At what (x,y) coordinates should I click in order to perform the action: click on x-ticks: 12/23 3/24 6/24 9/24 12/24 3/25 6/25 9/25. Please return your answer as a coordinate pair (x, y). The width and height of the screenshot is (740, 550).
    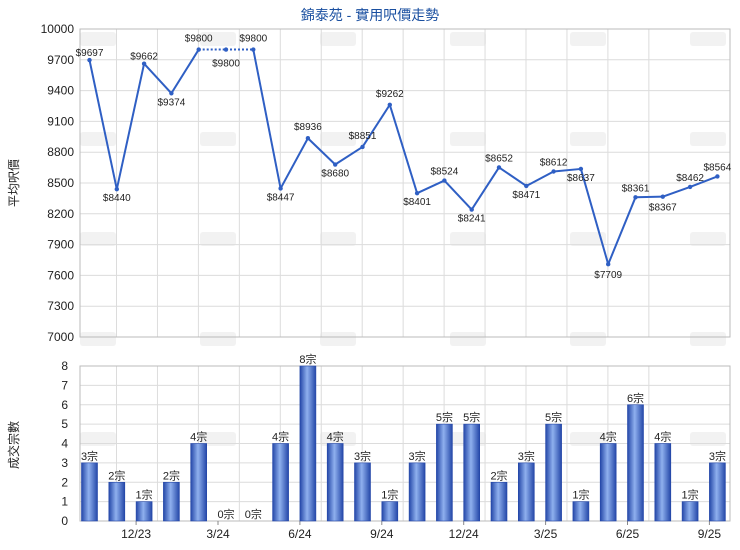
    Looking at the image, I should click on (421, 531).